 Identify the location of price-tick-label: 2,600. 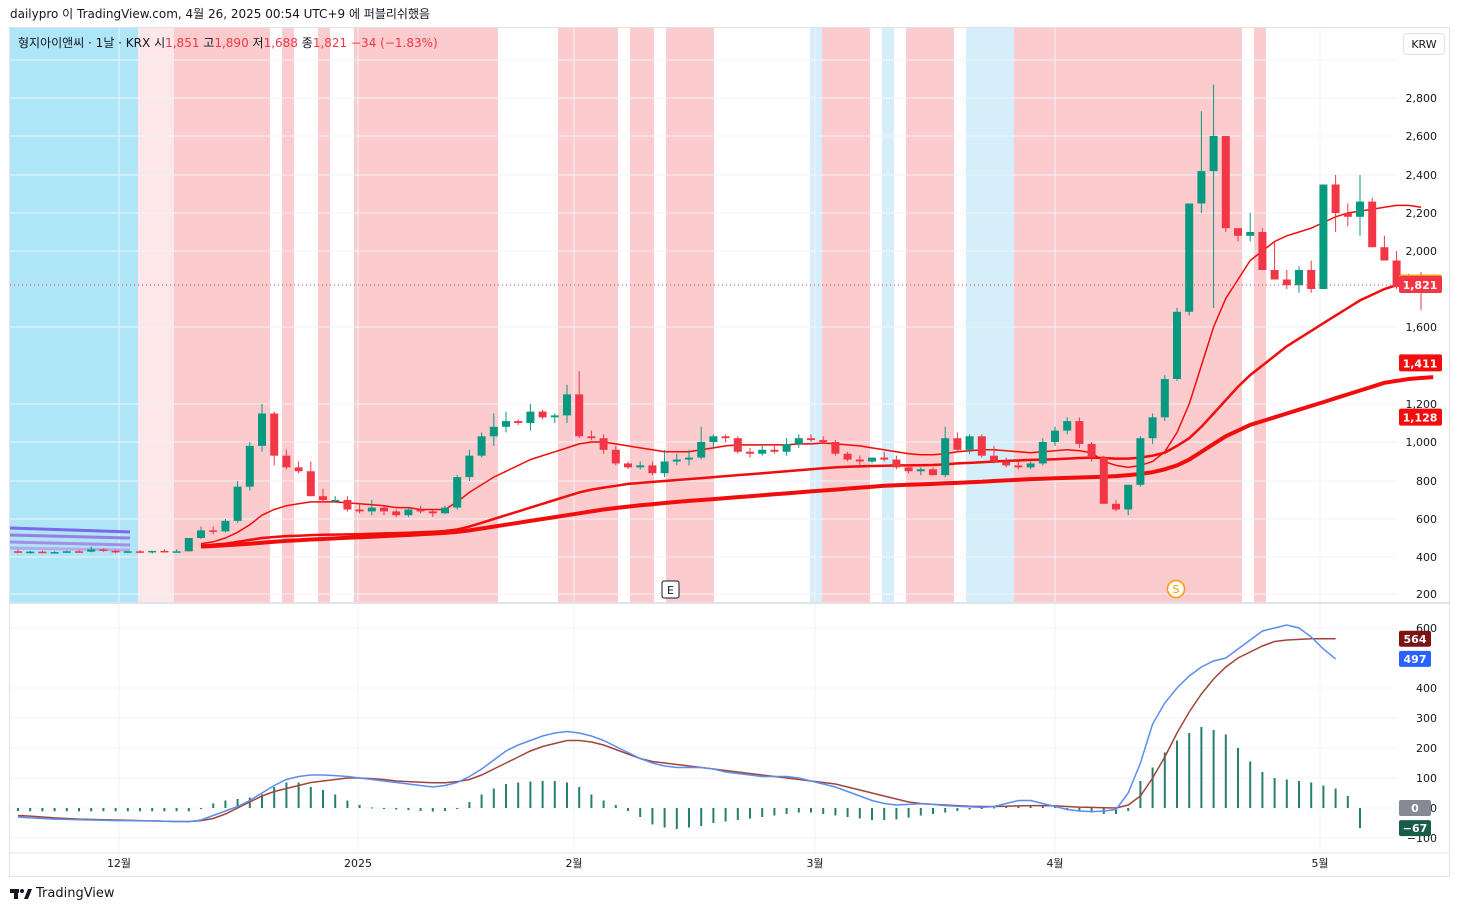
(1422, 136).